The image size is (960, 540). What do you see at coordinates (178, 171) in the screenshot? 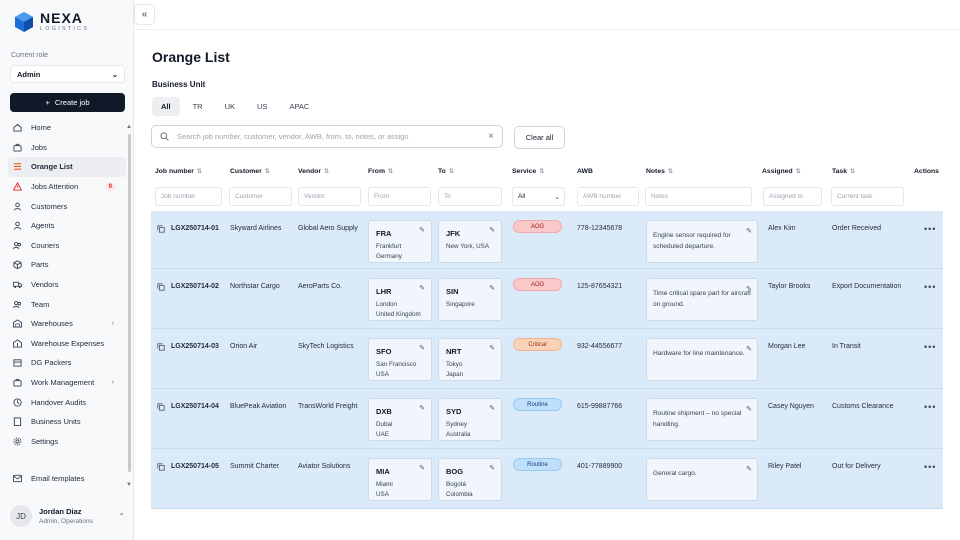
I see `column-header-job-number: Job number ⇅` at bounding box center [178, 171].